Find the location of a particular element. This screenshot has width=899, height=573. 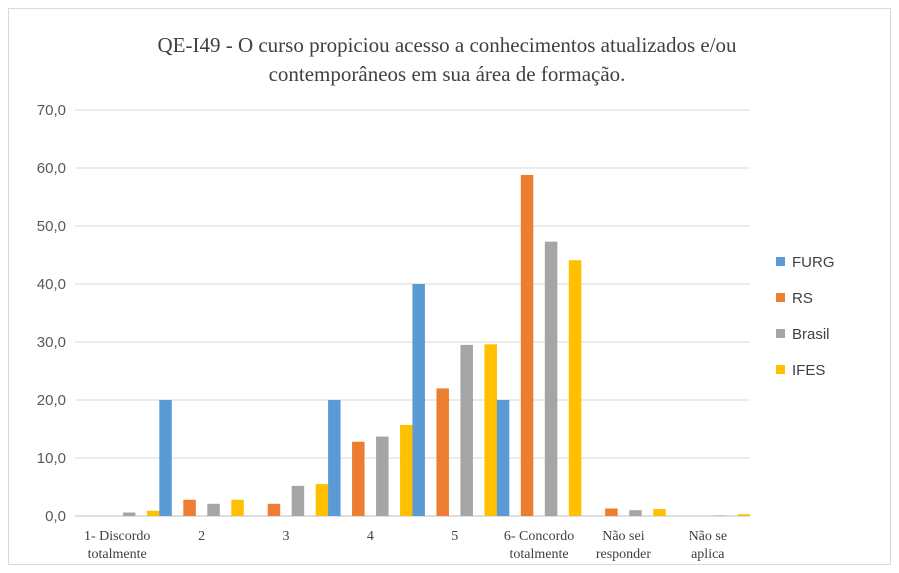

x-category-label: 6- Concordo is located at coordinates (539, 536).